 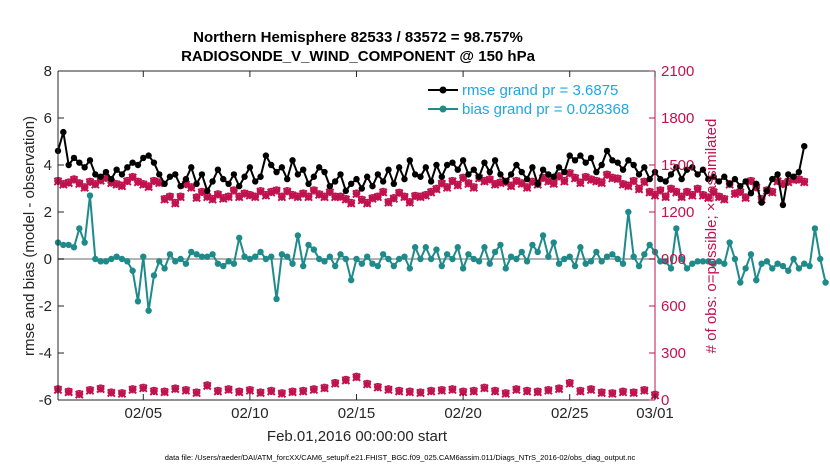 What do you see at coordinates (711, 236) in the screenshot?
I see `y2-axis-label: # of obs: o=possible; ×=assimilated` at bounding box center [711, 236].